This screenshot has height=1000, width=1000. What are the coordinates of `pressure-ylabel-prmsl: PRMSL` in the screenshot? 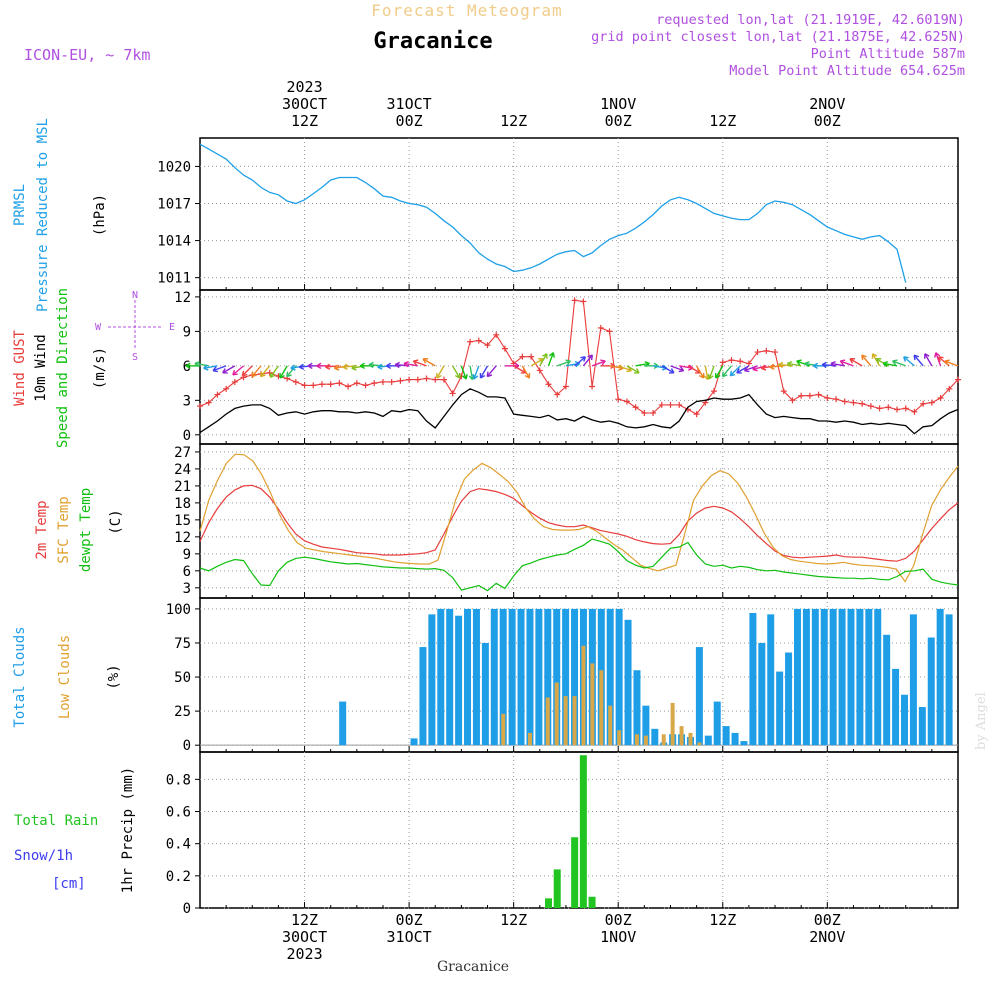 It's located at (20, 205).